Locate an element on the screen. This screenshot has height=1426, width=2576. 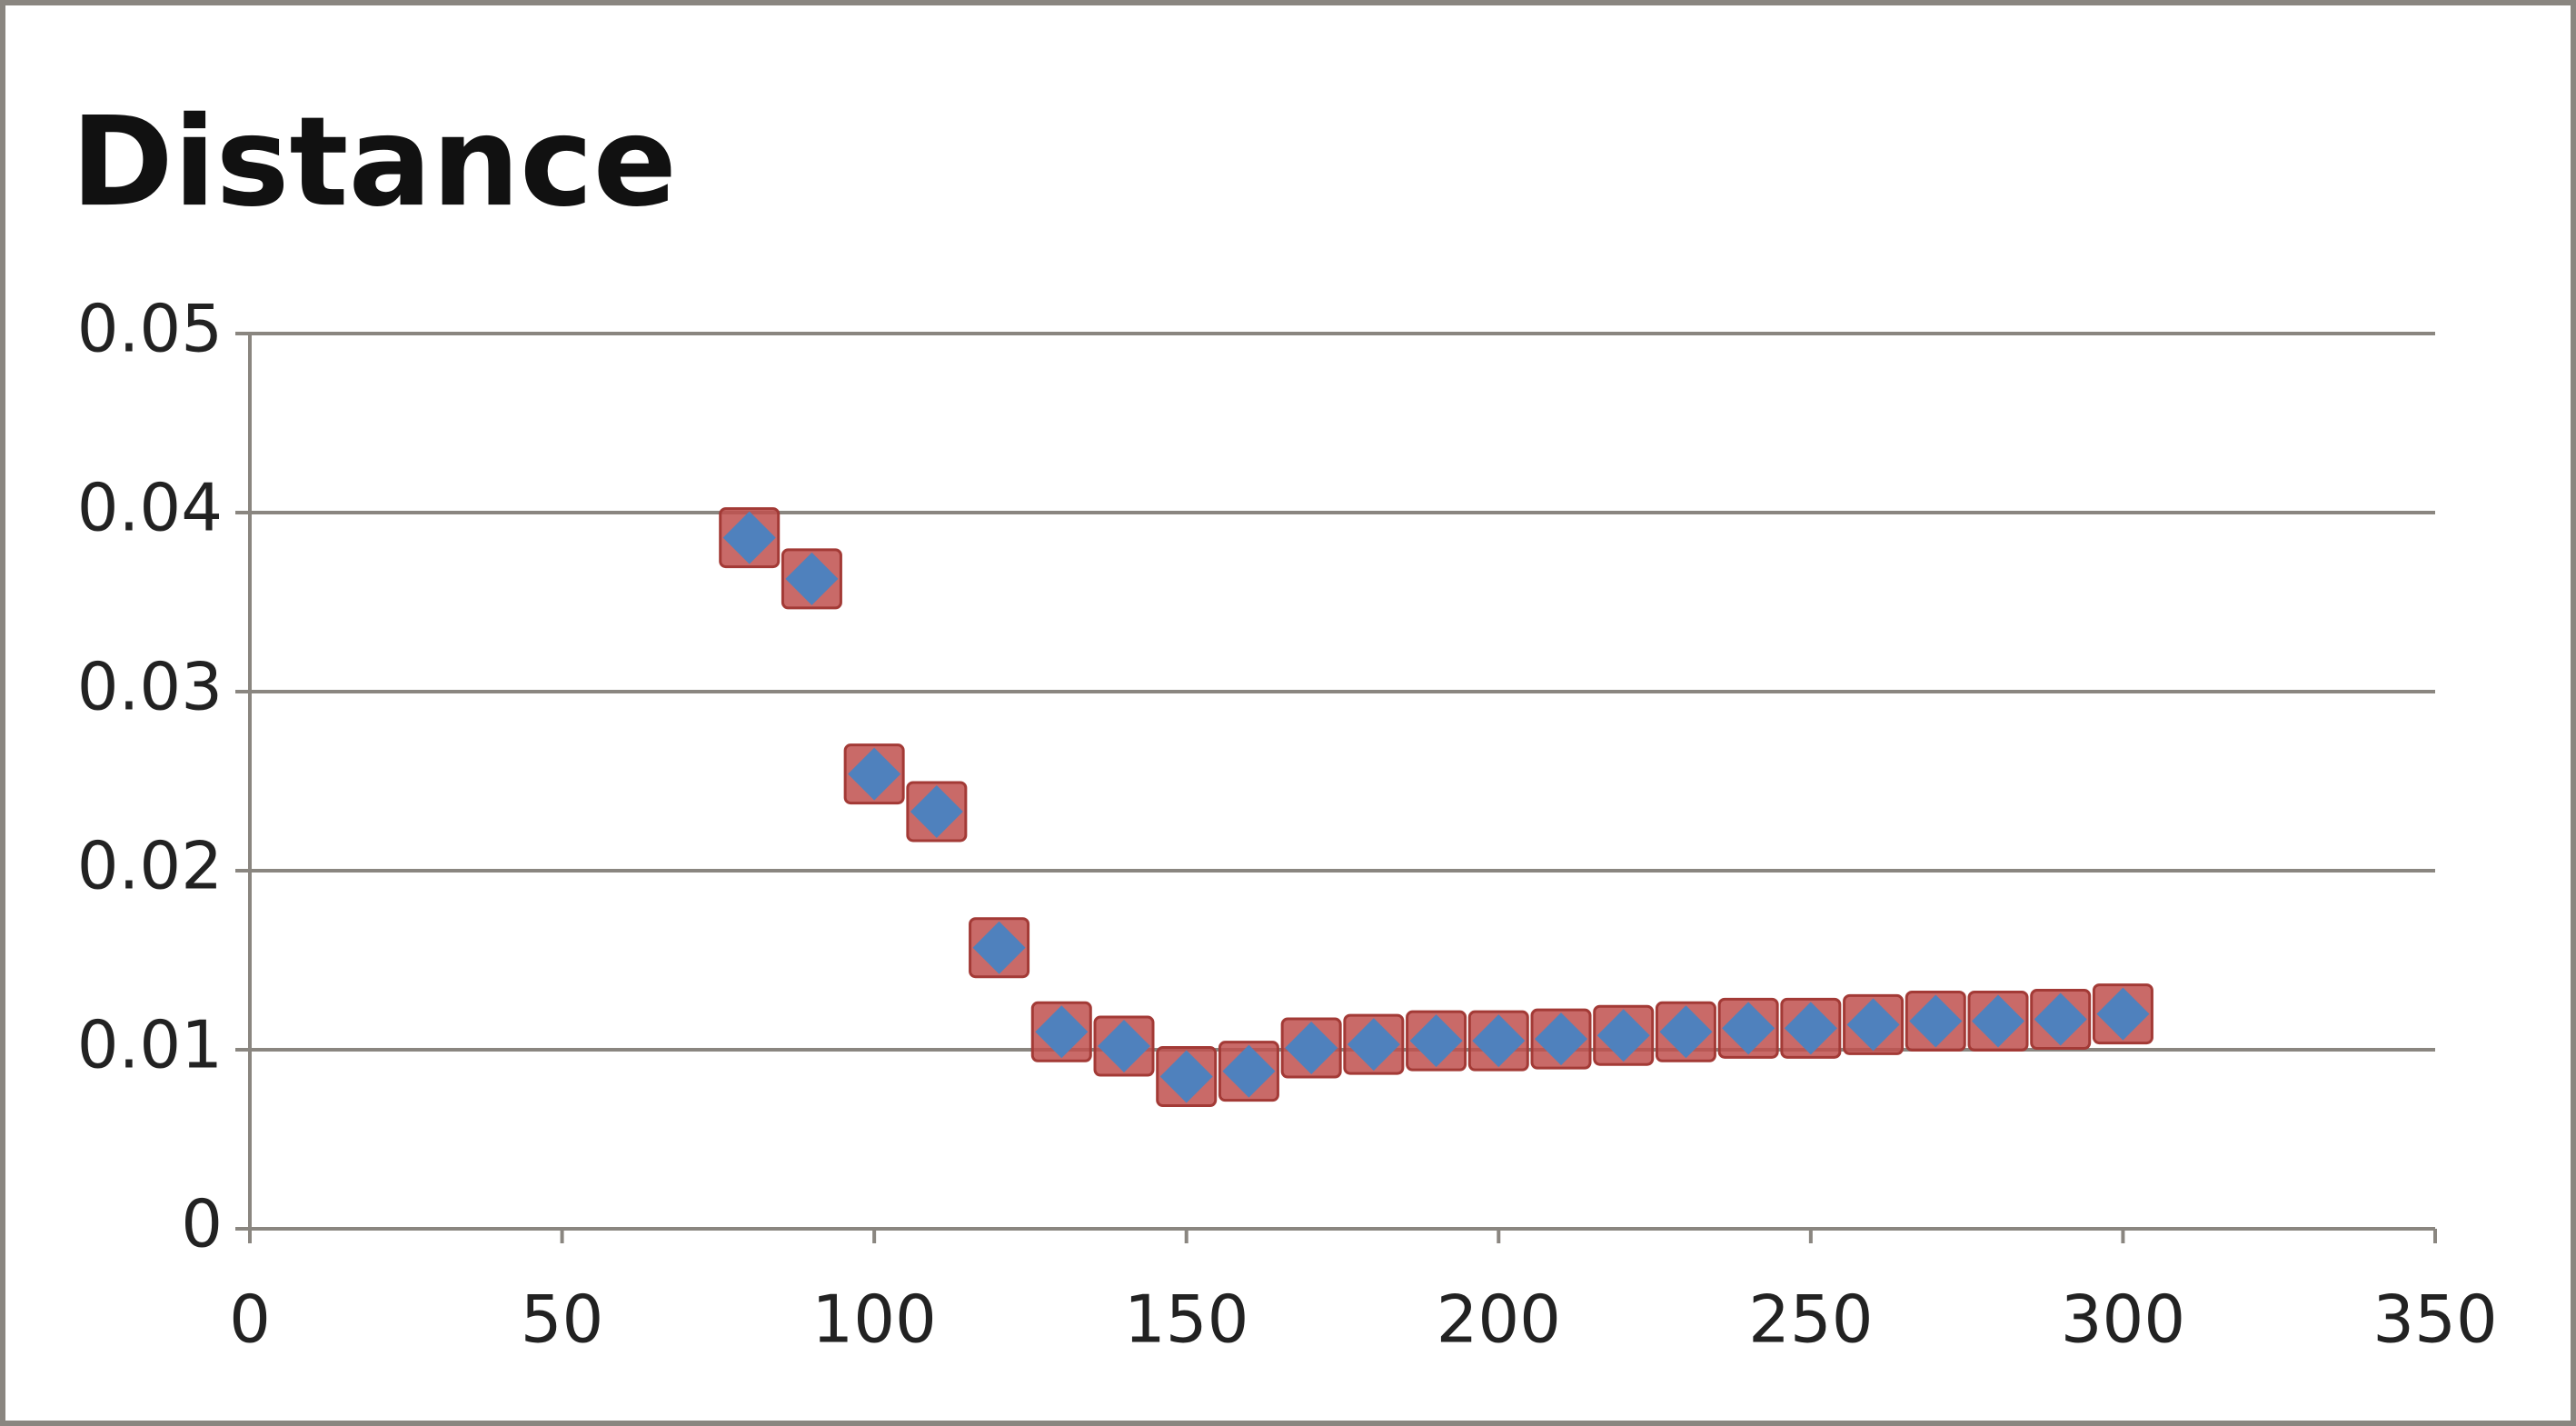
y-tick-label: 0.01 is located at coordinates (150, 1045).